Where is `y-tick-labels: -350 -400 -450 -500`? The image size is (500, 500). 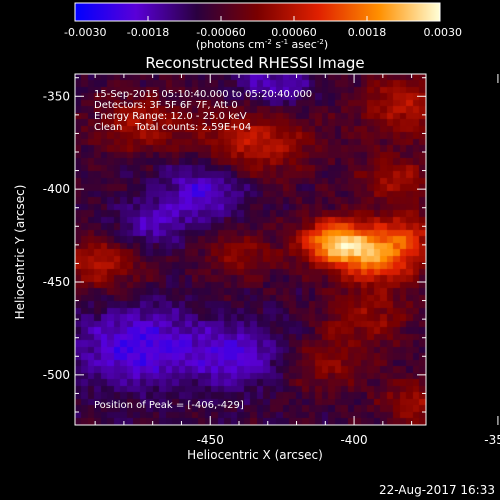 y-tick-labels: -350 -400 -450 -500 is located at coordinates (56, 235).